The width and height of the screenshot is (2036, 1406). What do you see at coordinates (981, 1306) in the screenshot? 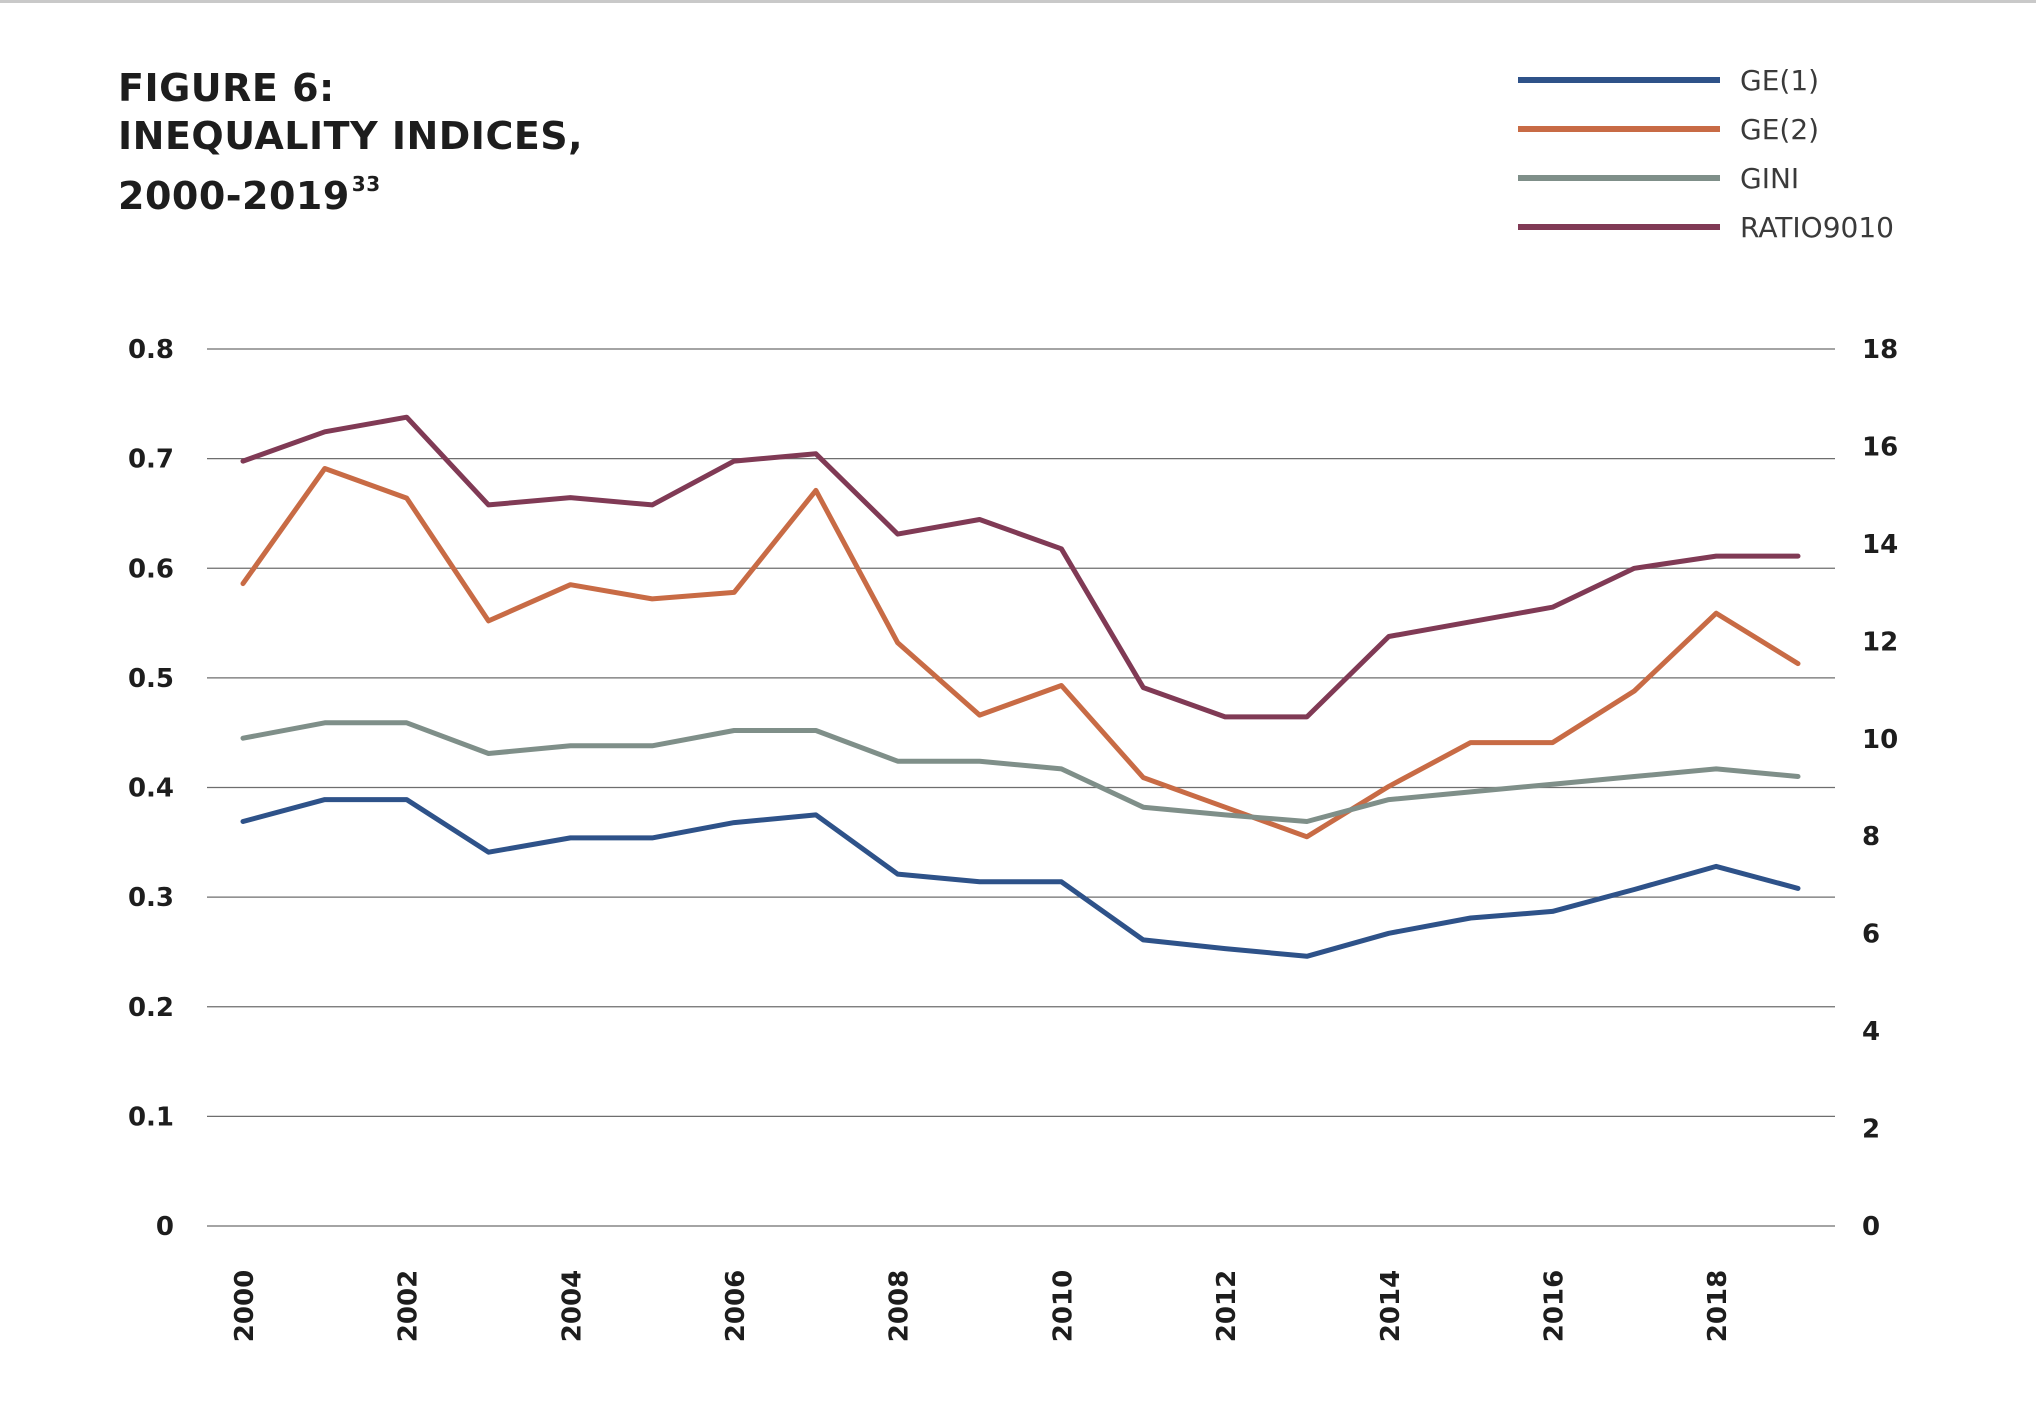
I see `x-axis: 2000 2002 2004 2006 2008 2010 2012 2014 2016 2018` at bounding box center [981, 1306].